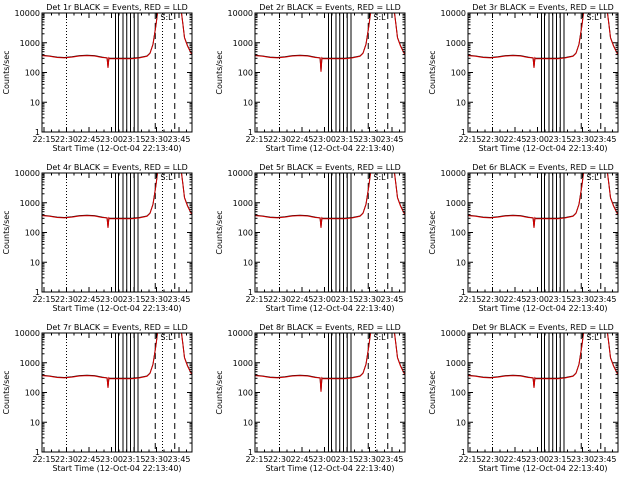 The height and width of the screenshot is (485, 640). What do you see at coordinates (543, 167) in the screenshot?
I see `panel-title: Det 6r BLACK = Events, RED = LLD` at bounding box center [543, 167].